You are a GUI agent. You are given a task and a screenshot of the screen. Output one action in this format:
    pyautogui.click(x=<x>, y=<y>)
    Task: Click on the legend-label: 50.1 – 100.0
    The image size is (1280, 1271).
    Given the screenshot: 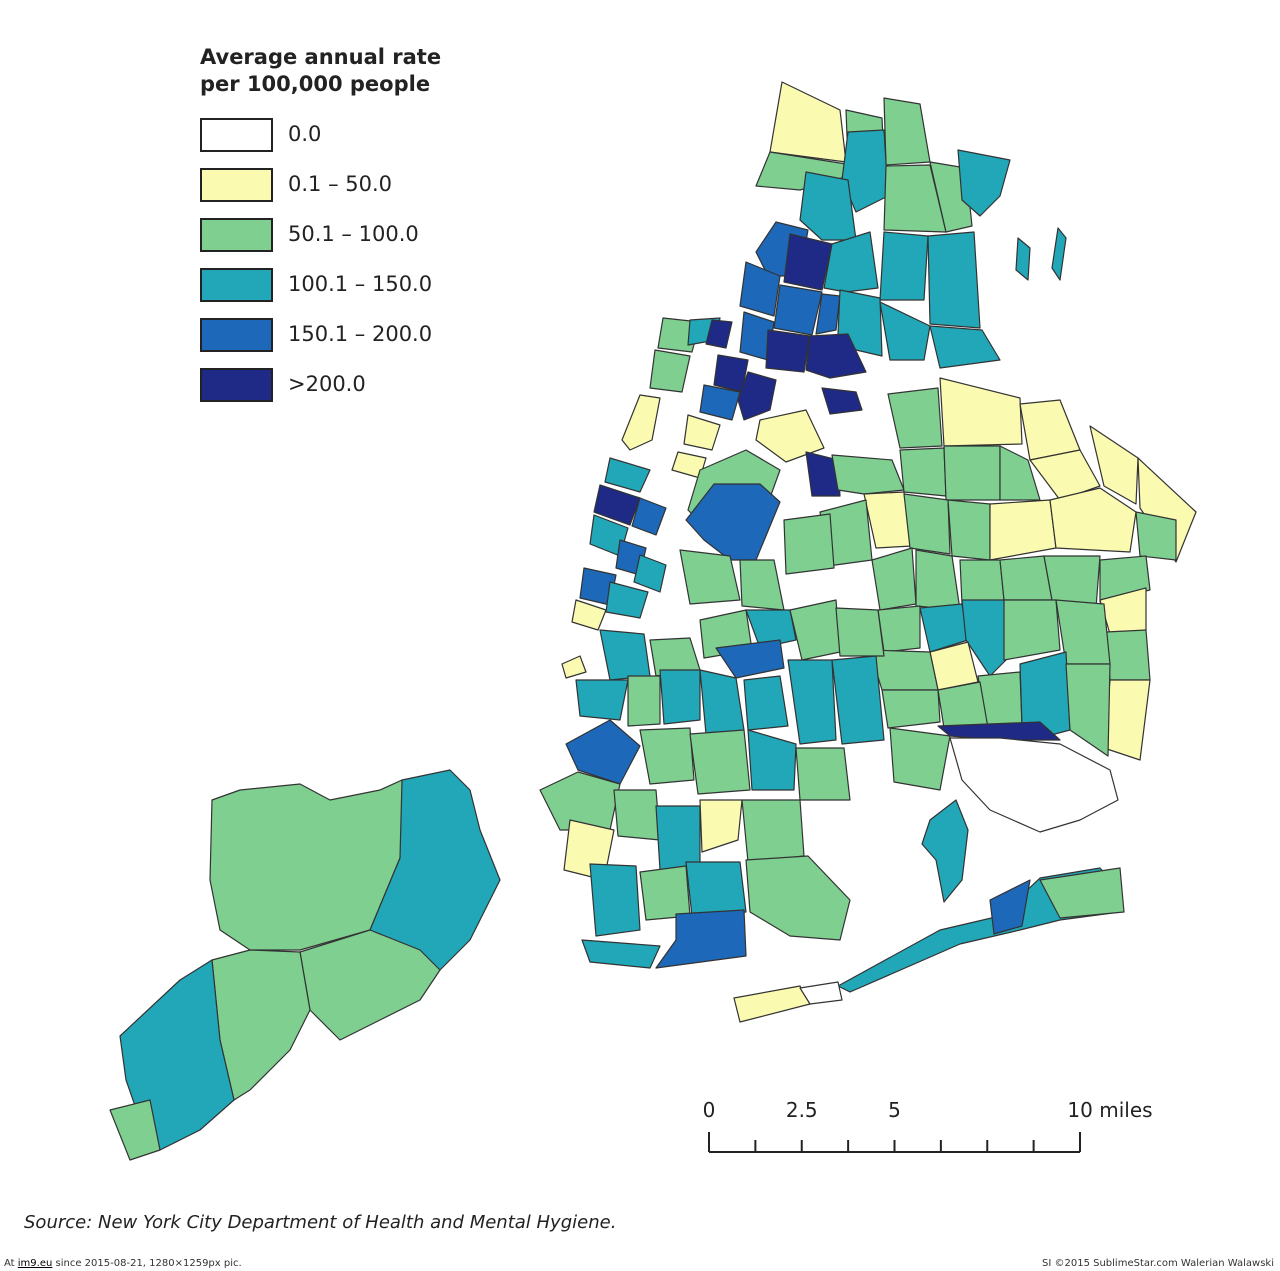 What is the action you would take?
    pyautogui.click(x=353, y=234)
    